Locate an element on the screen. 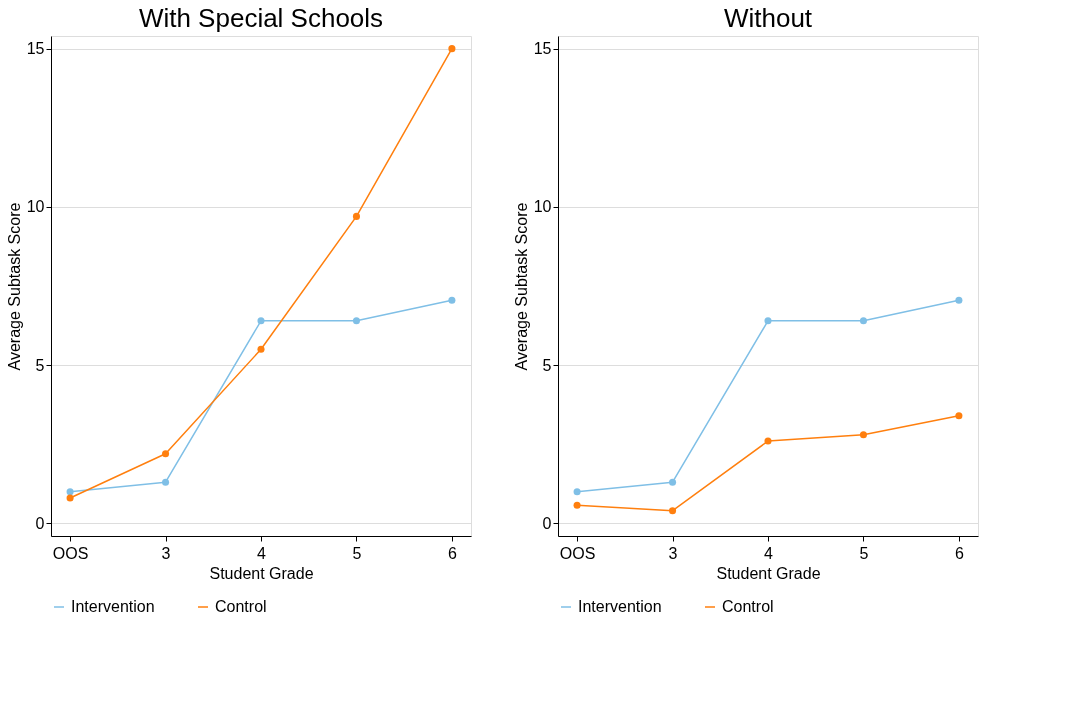 The width and height of the screenshot is (1083, 701). chart-title: With Special Schools is located at coordinates (261, 18).